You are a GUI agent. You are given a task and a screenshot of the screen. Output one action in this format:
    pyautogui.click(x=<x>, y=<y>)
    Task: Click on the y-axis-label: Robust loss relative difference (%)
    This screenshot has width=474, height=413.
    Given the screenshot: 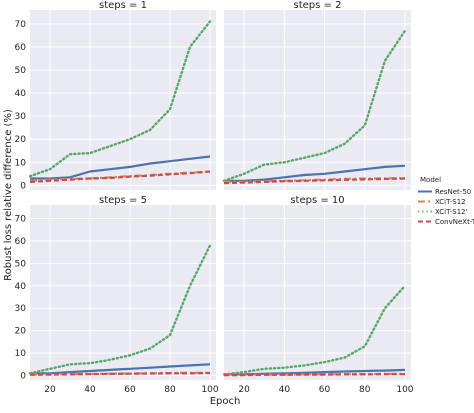 What is the action you would take?
    pyautogui.click(x=8, y=195)
    